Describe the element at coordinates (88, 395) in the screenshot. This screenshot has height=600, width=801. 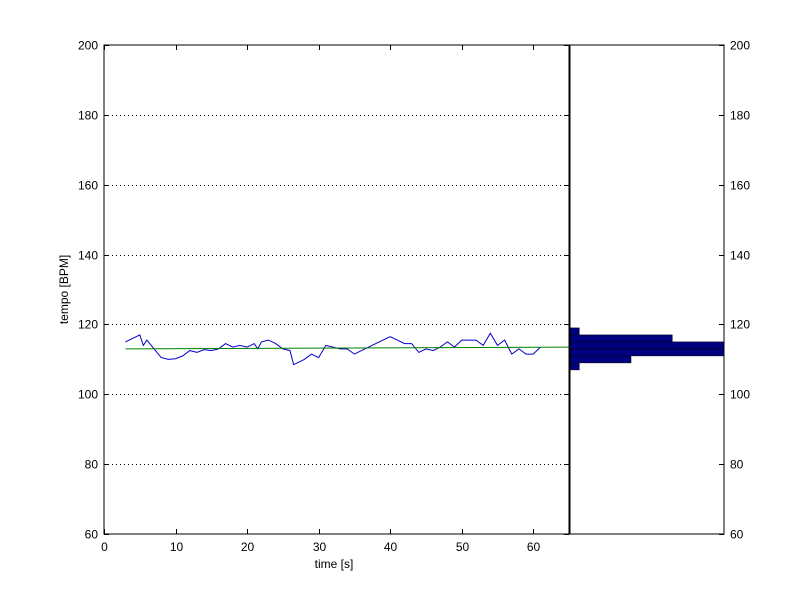
I see `y-tick-label: 100` at that location.